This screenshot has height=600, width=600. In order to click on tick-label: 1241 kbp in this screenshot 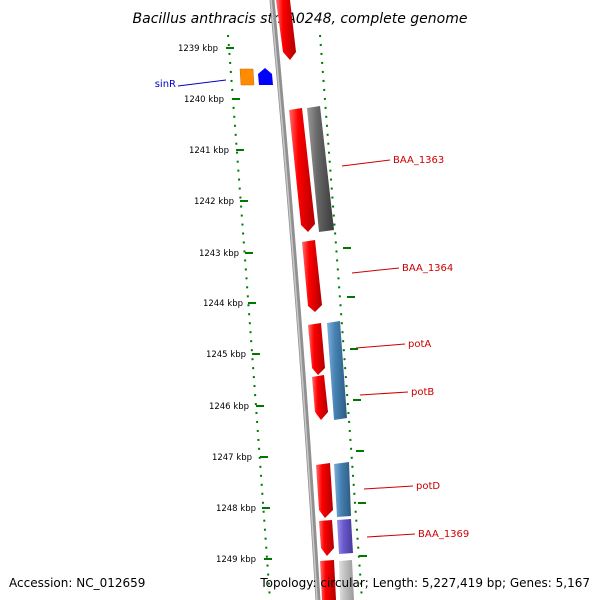, I will do `click(209, 151)`.